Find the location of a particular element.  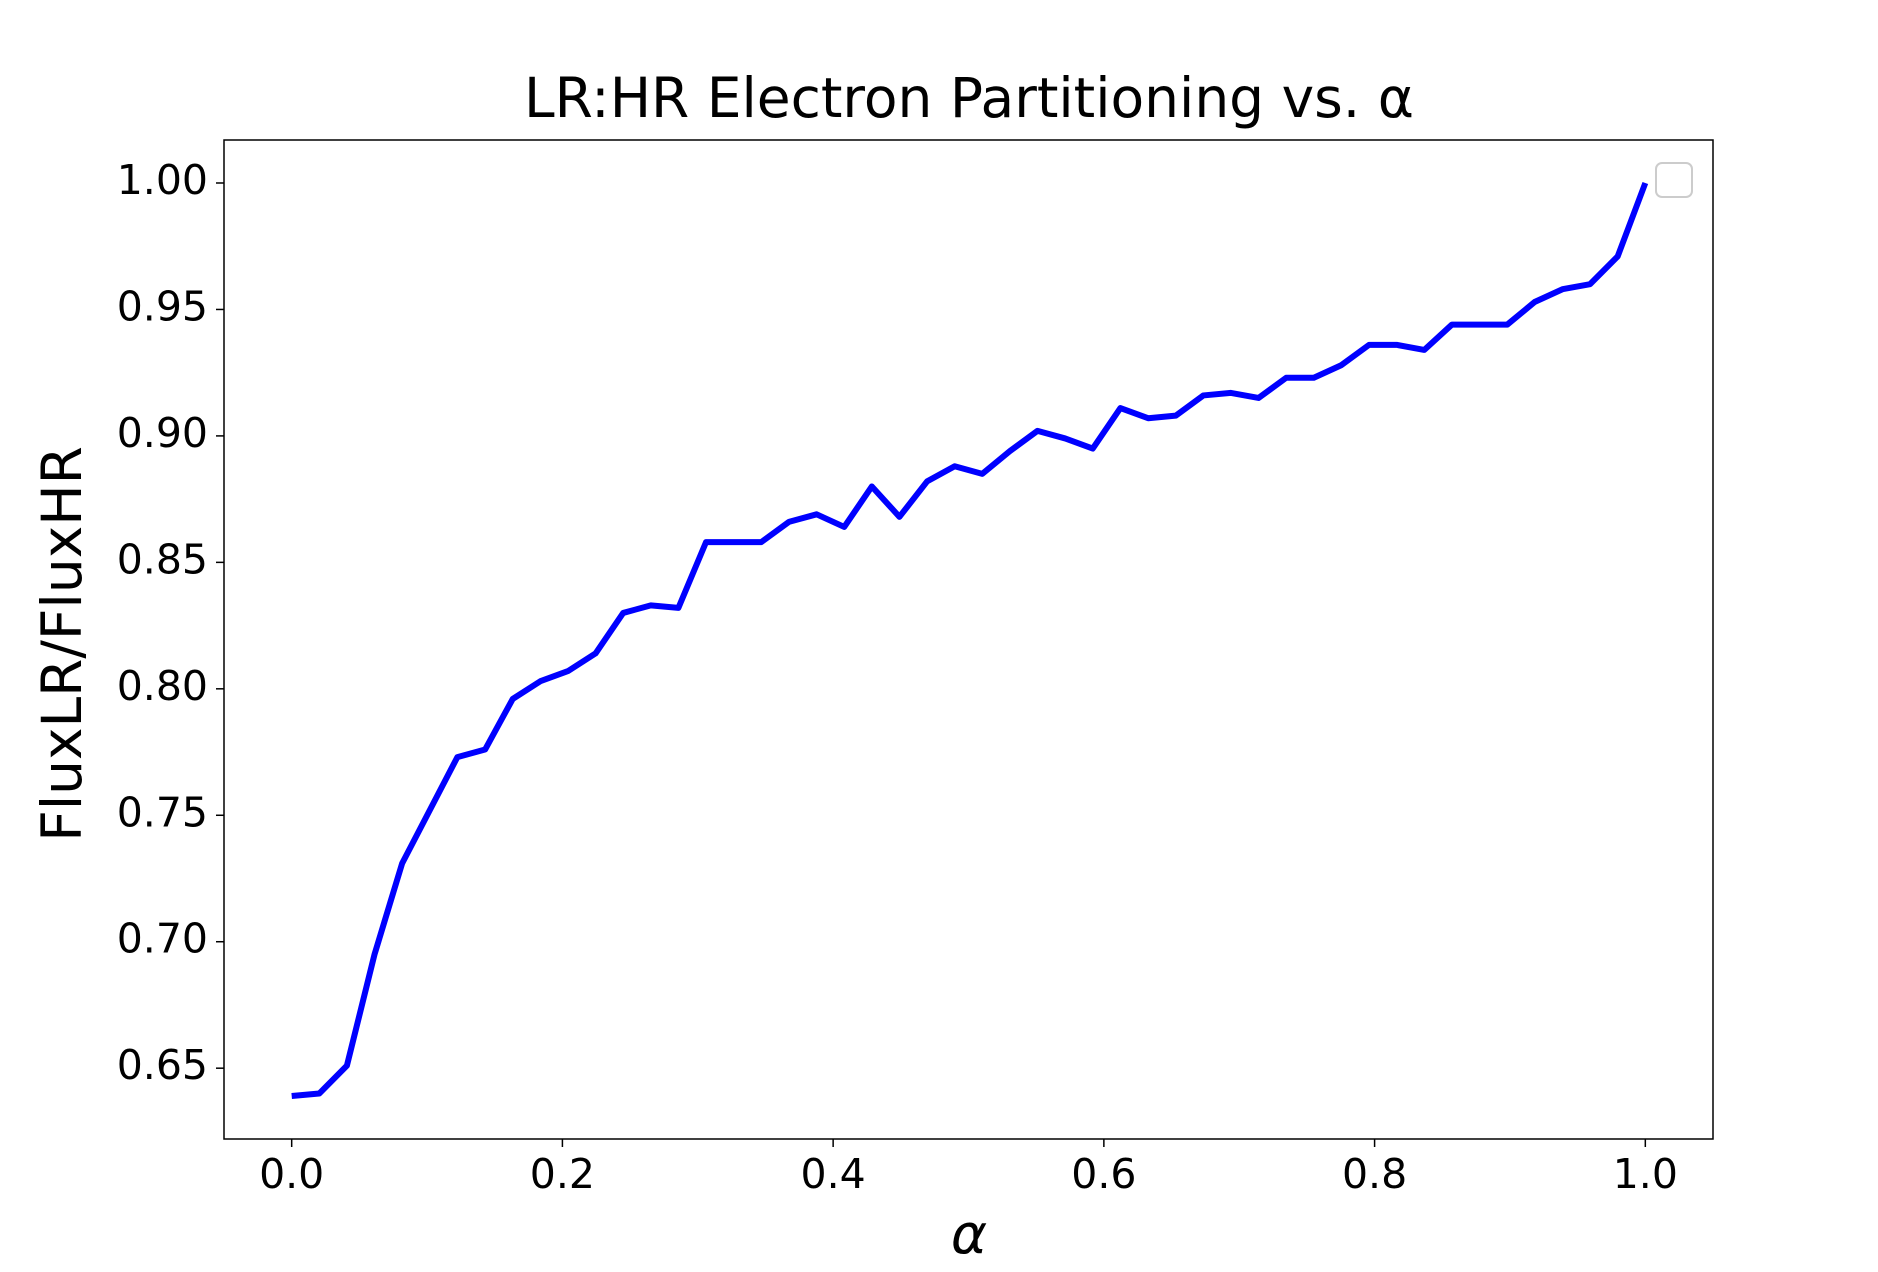

y-tick-label: 0.75 is located at coordinates (162, 812).